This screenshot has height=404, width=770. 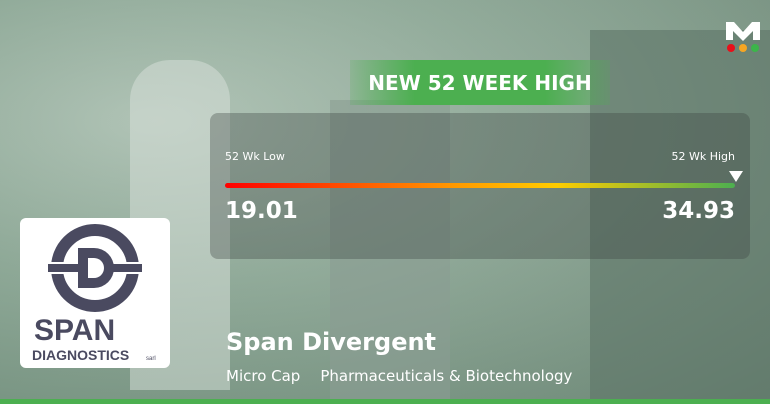 What do you see at coordinates (480, 185) in the screenshot?
I see `range-bar` at bounding box center [480, 185].